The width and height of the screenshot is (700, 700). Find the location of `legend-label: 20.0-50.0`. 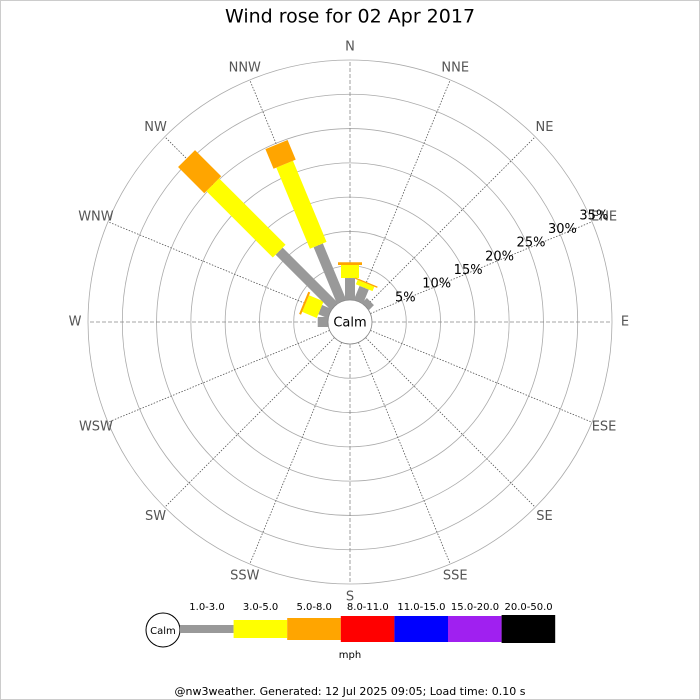

legend-label: 20.0-50.0 is located at coordinates (529, 607).